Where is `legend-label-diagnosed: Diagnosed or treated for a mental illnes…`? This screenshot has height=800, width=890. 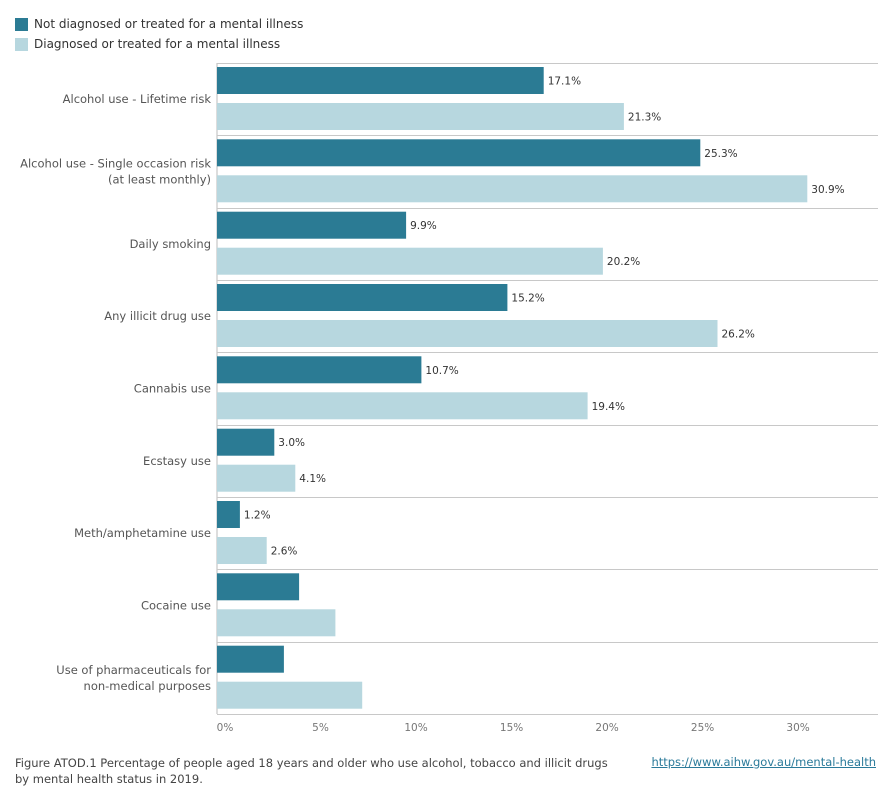
legend-label-diagnosed: Diagnosed or treated for a mental illnes… is located at coordinates (157, 44).